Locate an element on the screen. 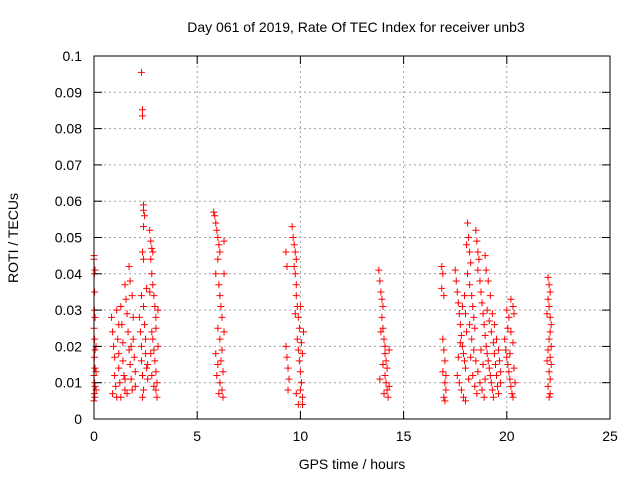 This screenshot has width=640, height=480. y-tick-label: 0 is located at coordinates (78, 419).